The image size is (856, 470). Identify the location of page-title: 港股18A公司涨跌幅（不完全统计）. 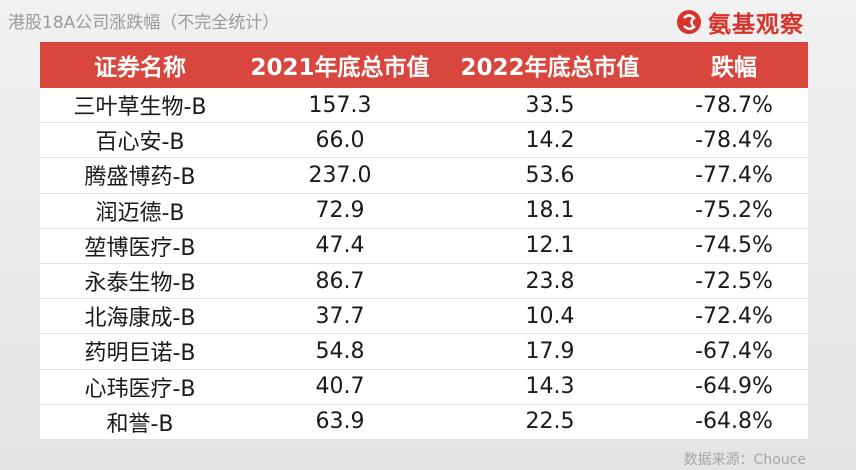
(144, 23).